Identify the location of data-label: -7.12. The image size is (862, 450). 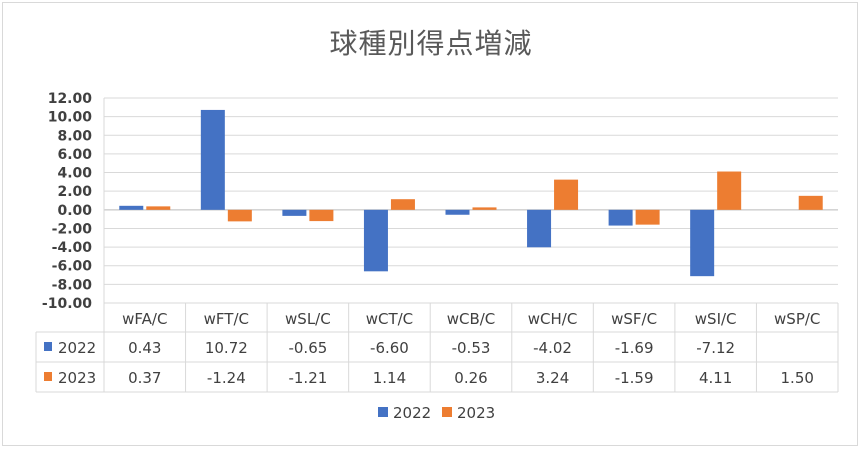
(715, 348).